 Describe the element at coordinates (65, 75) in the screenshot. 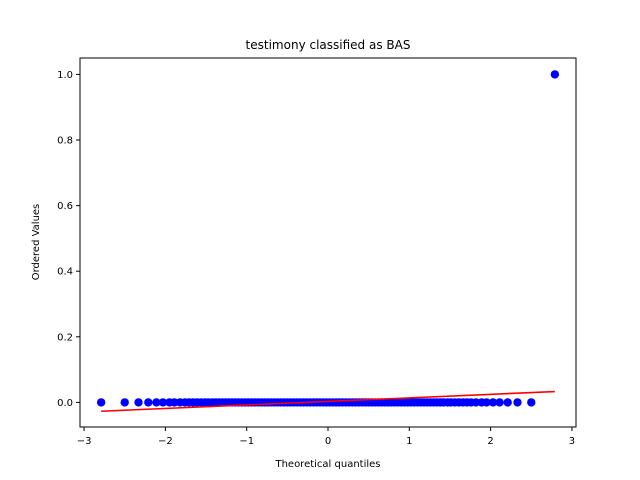

I see `y-tick-label: 1.0` at that location.